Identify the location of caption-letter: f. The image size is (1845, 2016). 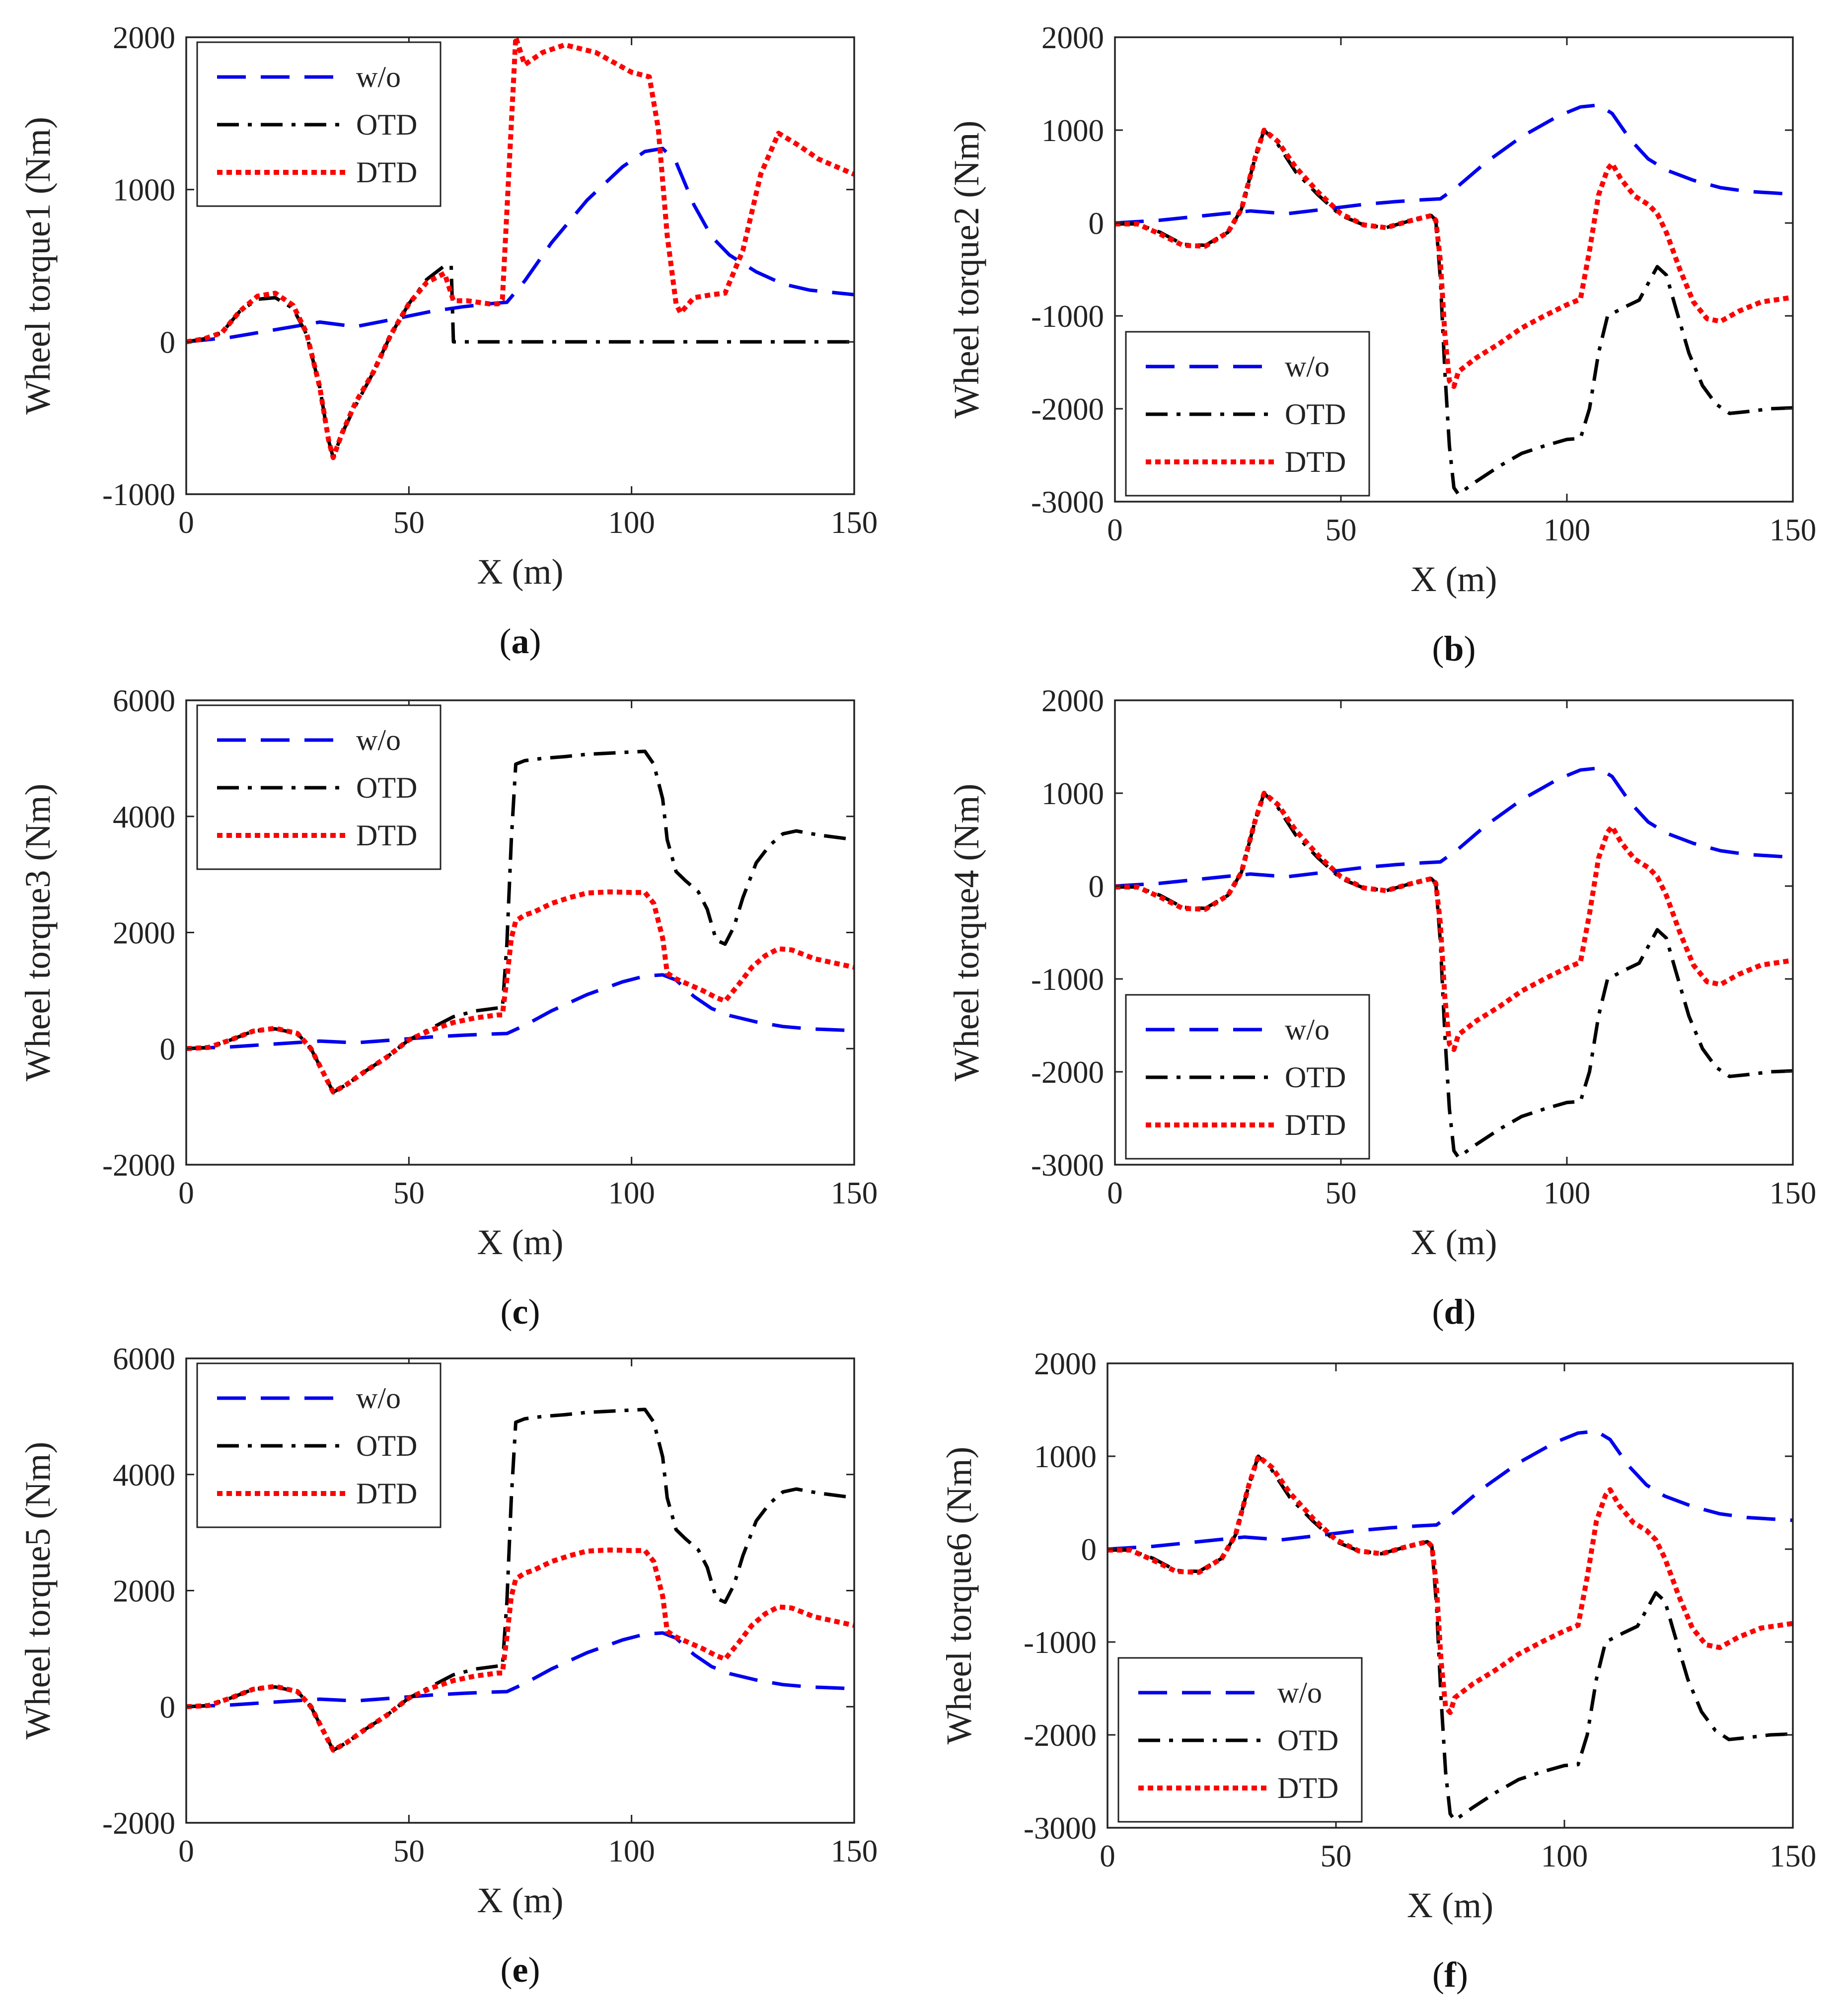
(1450, 1975).